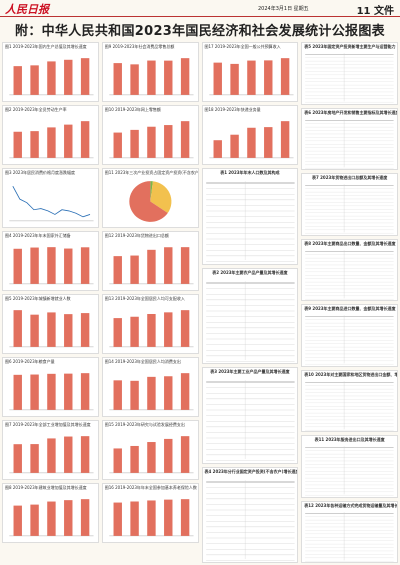 Image resolution: width=400 pixels, height=565 pixels. What do you see at coordinates (251, 471) in the screenshot?
I see `caption: 表4 2023年分行业固定资产投资(不含农户)增长速度` at bounding box center [251, 471].